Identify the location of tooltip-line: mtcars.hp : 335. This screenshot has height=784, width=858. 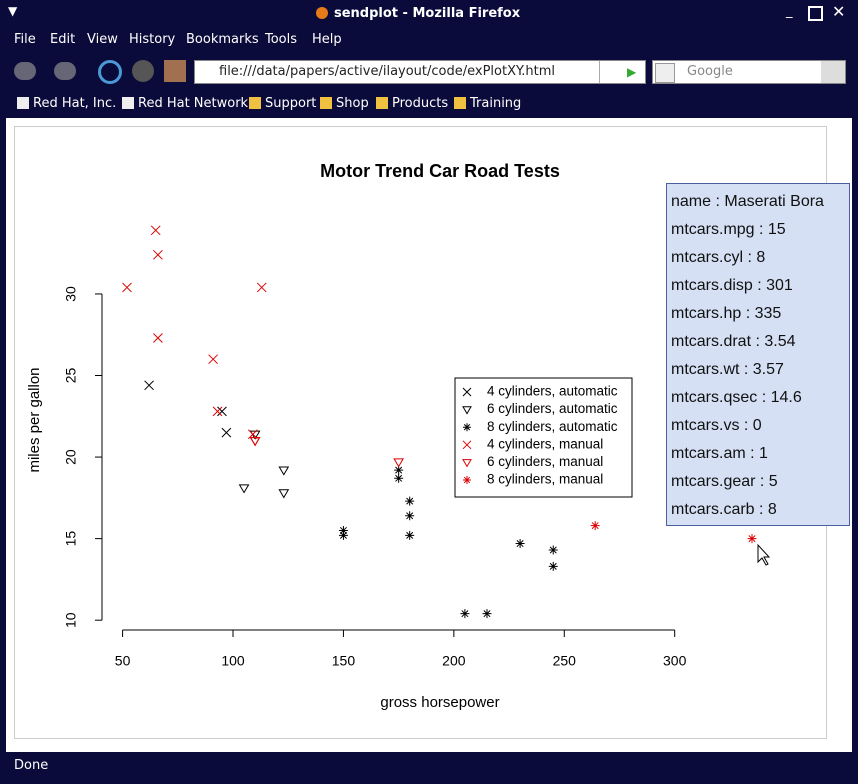
(726, 313).